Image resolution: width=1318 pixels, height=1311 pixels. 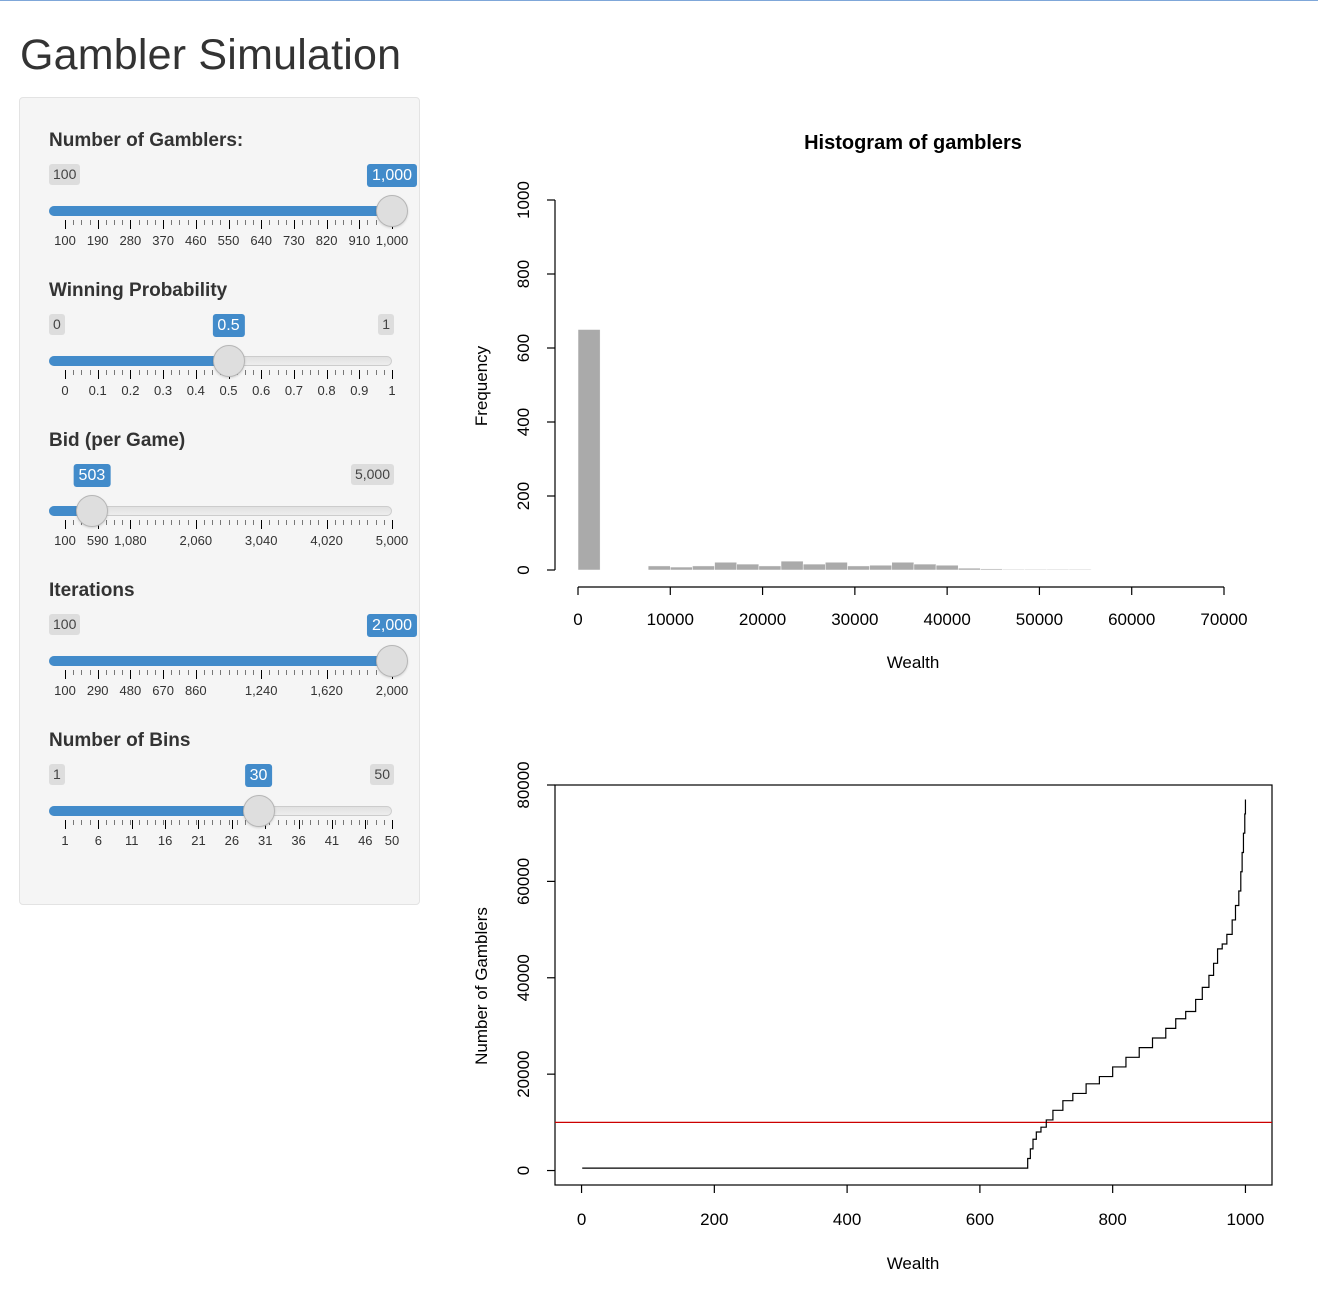 I want to click on bid-per-game-label: Bid (per Game), so click(x=117, y=440).